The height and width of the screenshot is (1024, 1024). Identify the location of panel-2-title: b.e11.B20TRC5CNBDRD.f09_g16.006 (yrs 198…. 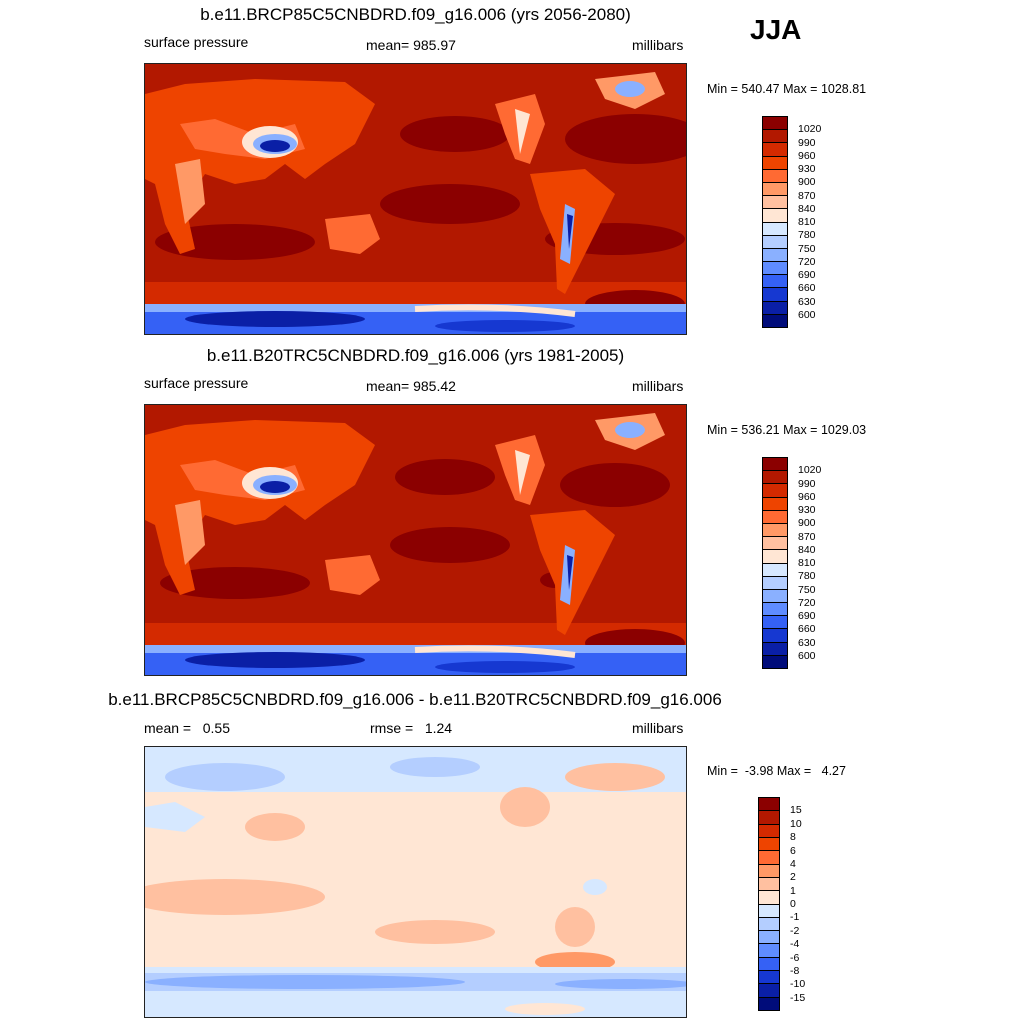
(415, 355).